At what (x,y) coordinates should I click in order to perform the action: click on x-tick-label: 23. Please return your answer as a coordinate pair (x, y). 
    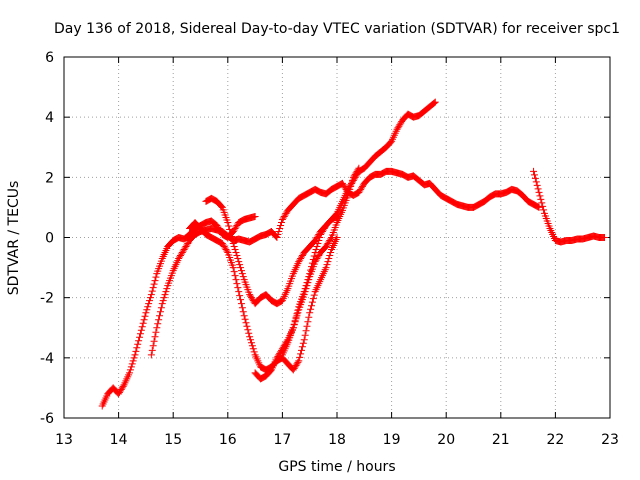
    Looking at the image, I should click on (610, 440).